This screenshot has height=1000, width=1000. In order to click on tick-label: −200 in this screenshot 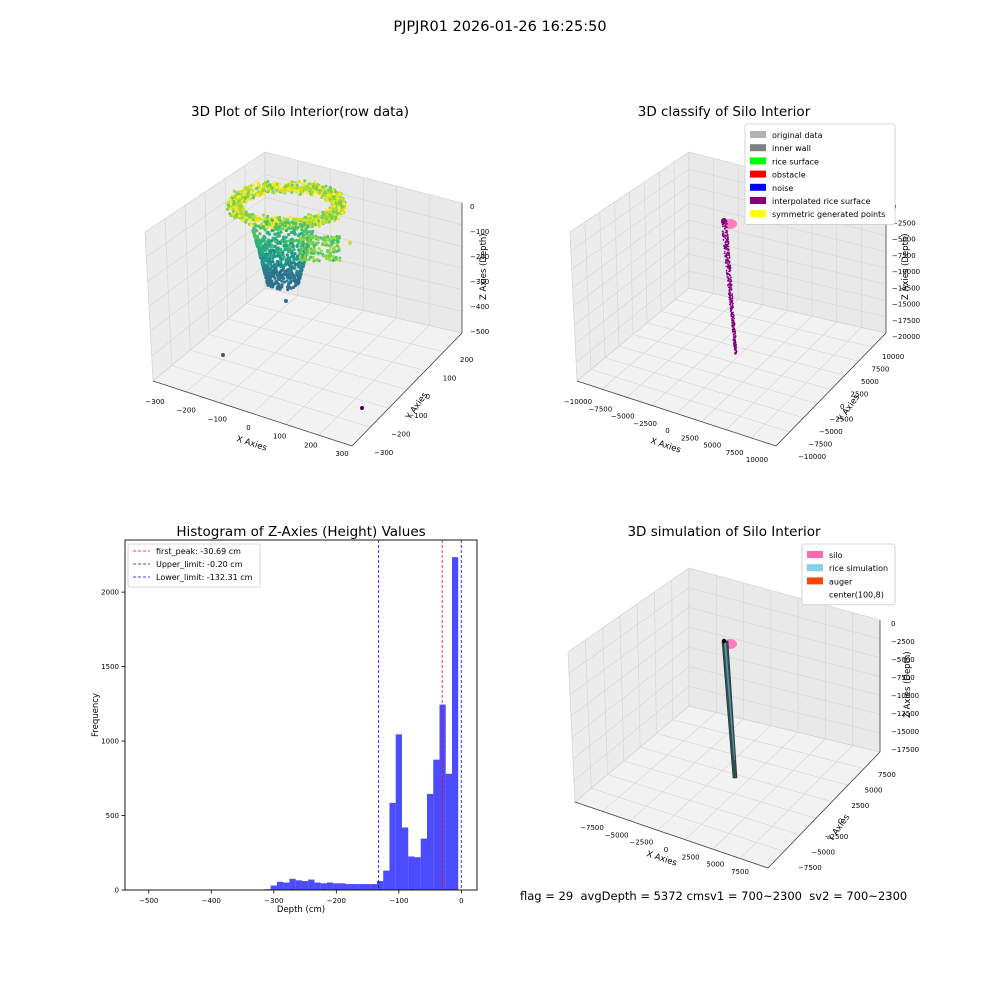, I will do `click(479, 257)`.